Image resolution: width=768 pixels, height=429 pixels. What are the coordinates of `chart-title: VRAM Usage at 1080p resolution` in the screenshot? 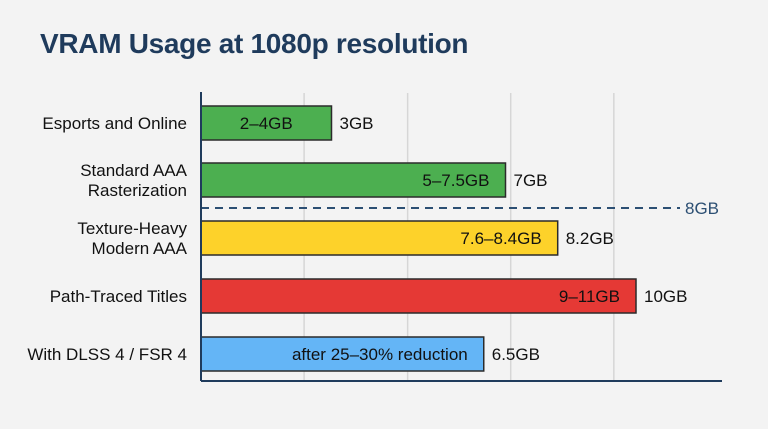 It's located at (254, 43).